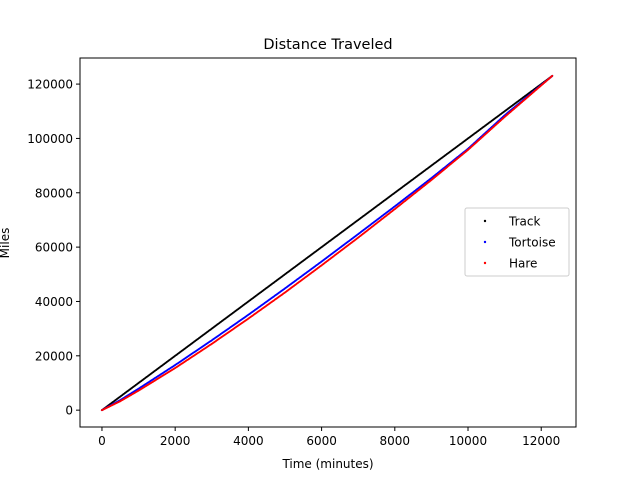 Image resolution: width=640 pixels, height=480 pixels. What do you see at coordinates (485, 263) in the screenshot?
I see `legend-marker-hare` at bounding box center [485, 263].